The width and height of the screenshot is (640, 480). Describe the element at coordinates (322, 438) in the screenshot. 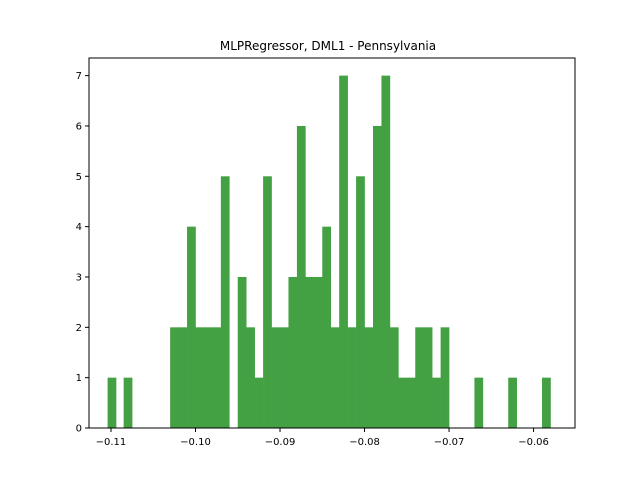

I see `x-axis: −0.11 −0.10 −0.09 −0.08 −0.07 −0.06` at that location.